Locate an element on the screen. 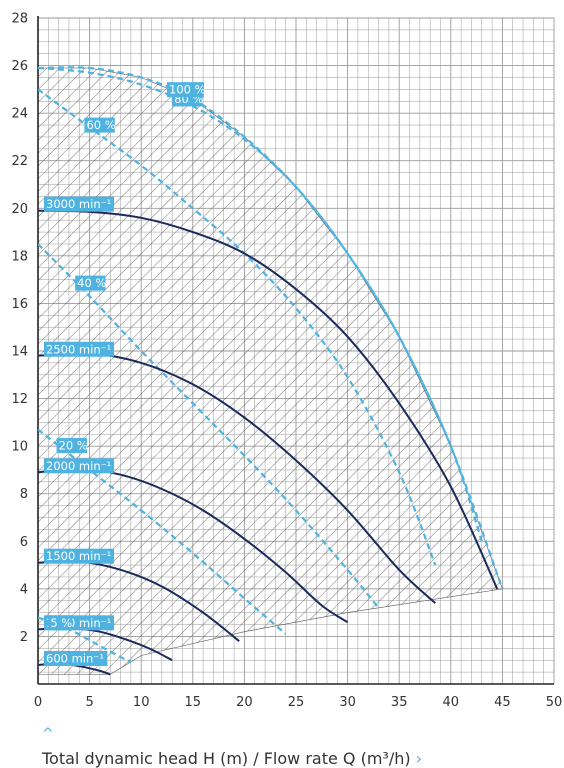 The image size is (564, 768). curve-label: 600 min⁻¹ is located at coordinates (75, 658).